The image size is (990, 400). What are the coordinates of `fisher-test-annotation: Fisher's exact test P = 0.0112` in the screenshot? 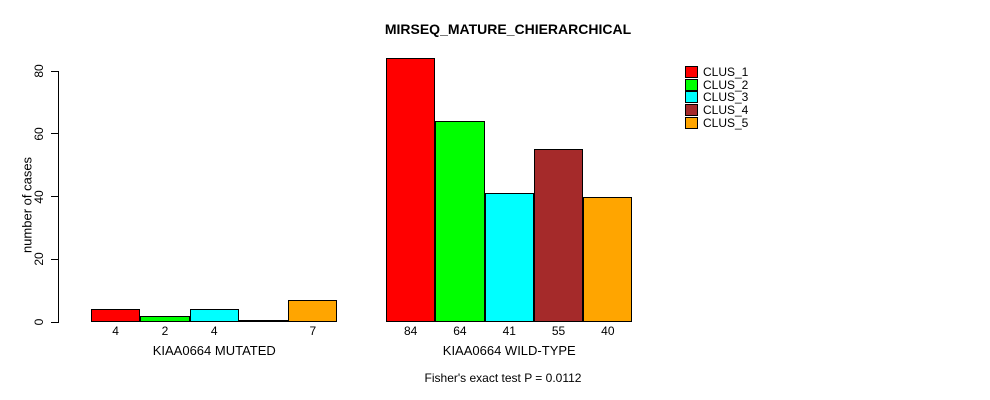 It's located at (503, 378).